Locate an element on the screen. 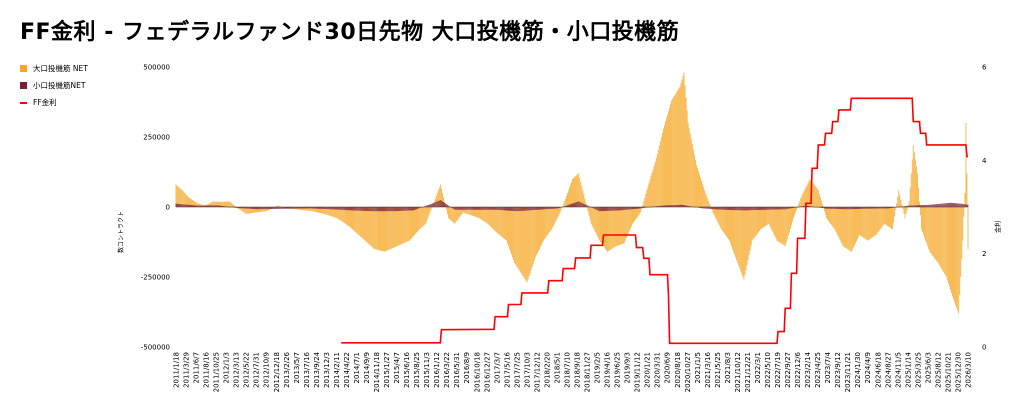 The height and width of the screenshot is (414, 1024). x-tick-label: 2023/4/25 is located at coordinates (818, 370).